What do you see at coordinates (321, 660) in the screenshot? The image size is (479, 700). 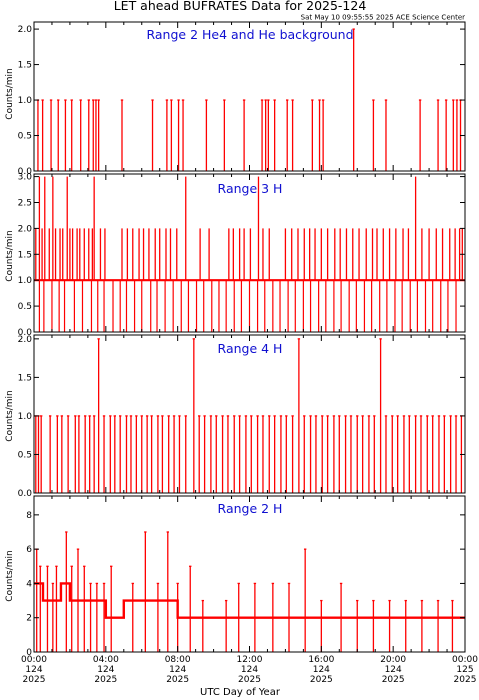 I see `x-tick-time-label: 16:00` at bounding box center [321, 660].